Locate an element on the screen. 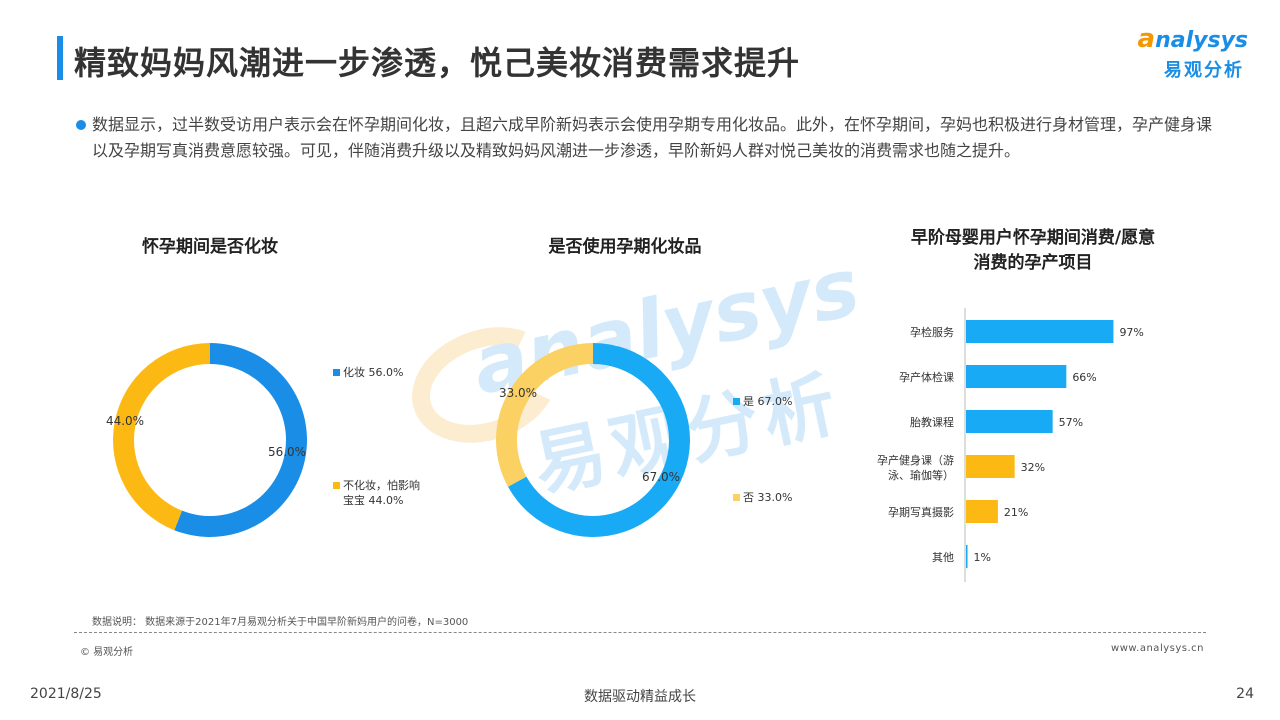 The image size is (1280, 720). bar-value-label: 66% is located at coordinates (1084, 377).